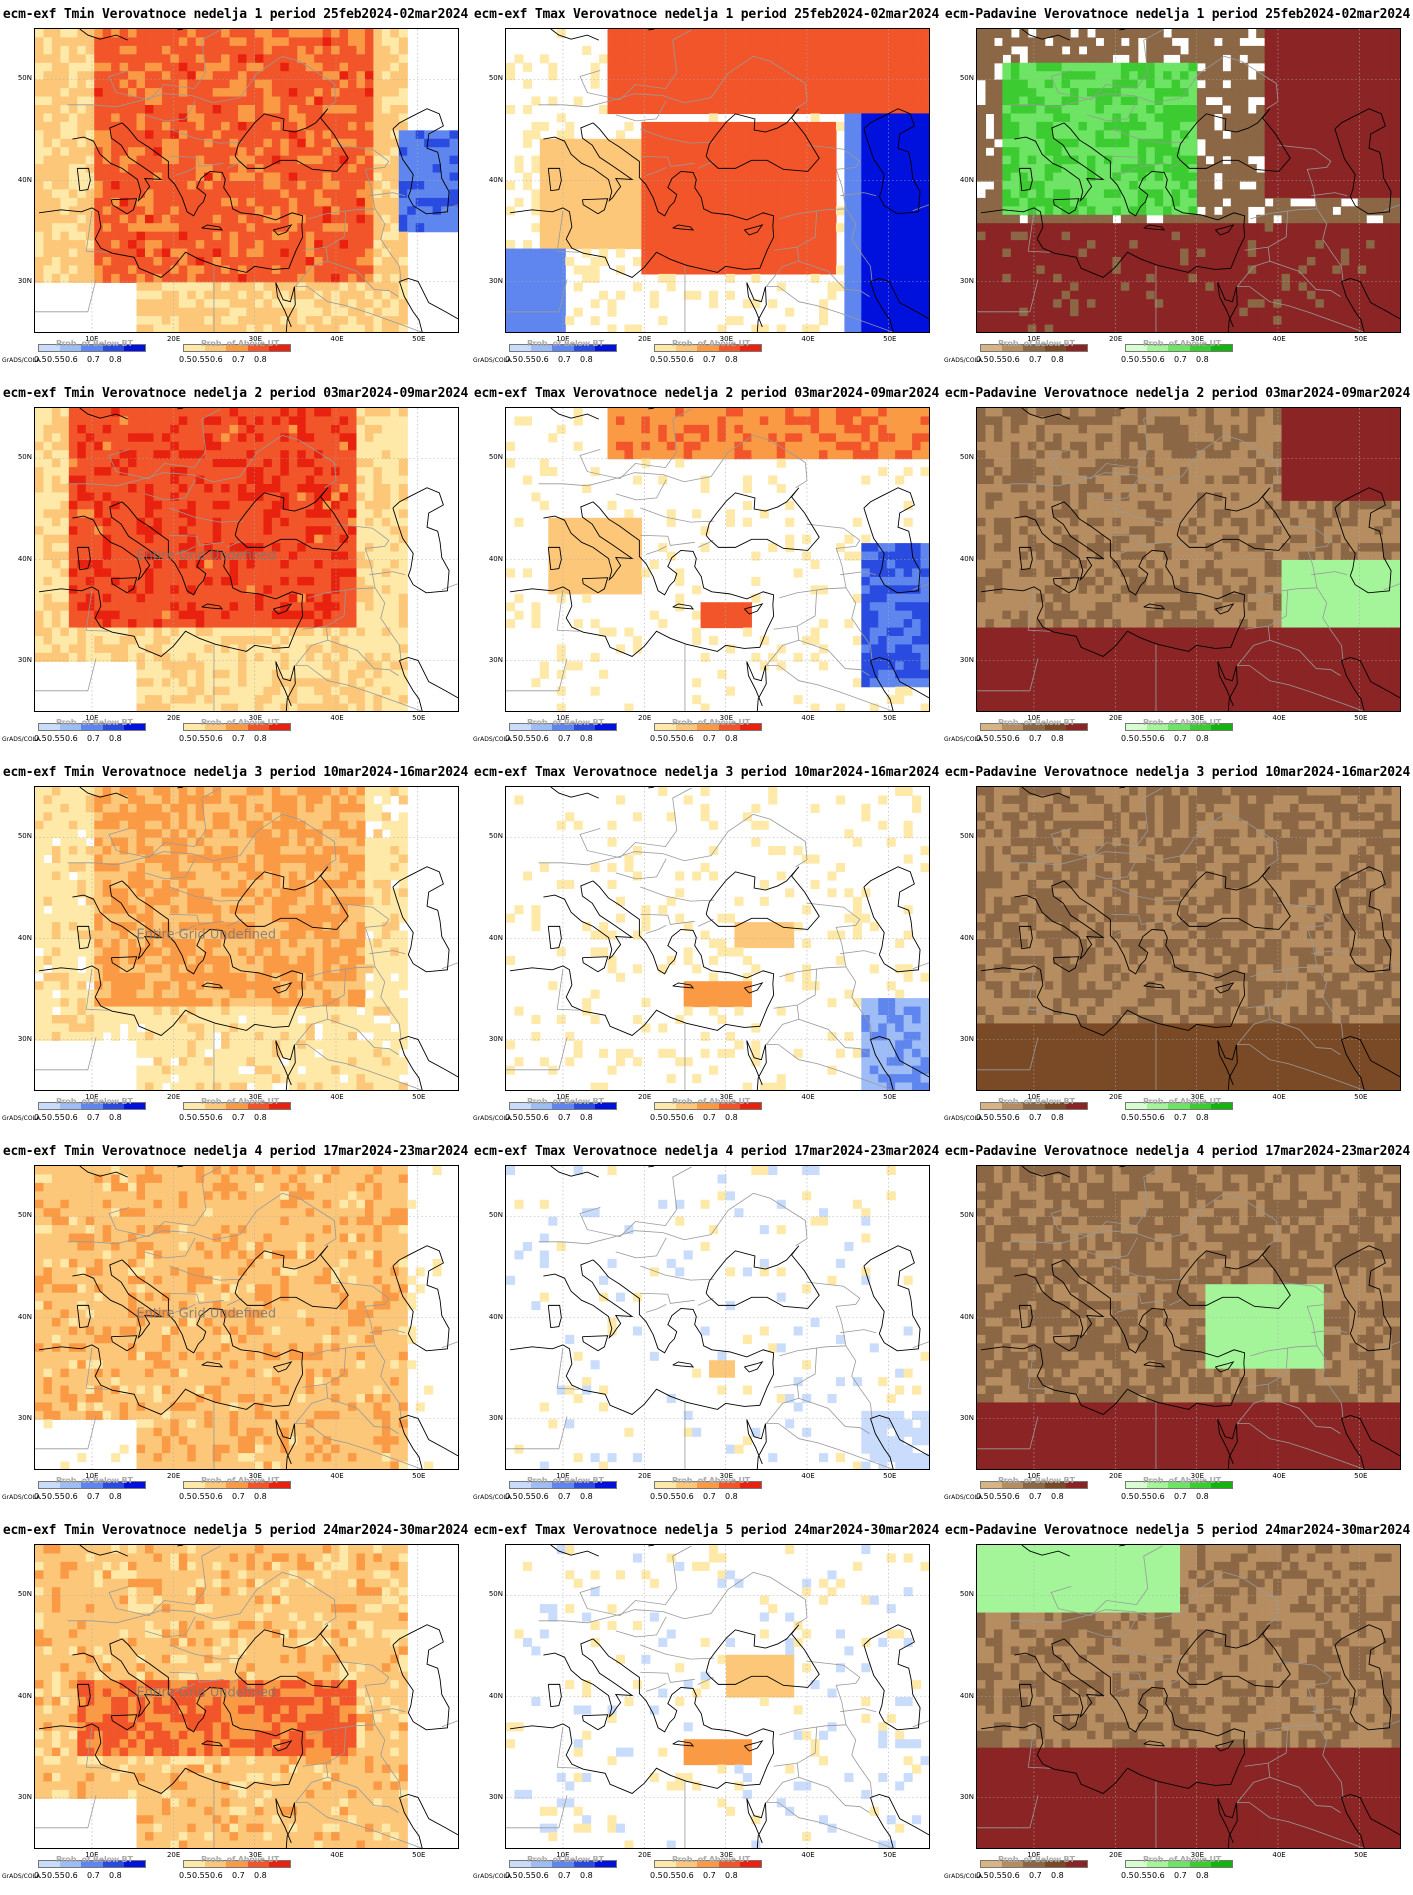 This screenshot has width=1413, height=1895. What do you see at coordinates (20, 1418) in the screenshot?
I see `y-tick-label: 30N` at bounding box center [20, 1418].